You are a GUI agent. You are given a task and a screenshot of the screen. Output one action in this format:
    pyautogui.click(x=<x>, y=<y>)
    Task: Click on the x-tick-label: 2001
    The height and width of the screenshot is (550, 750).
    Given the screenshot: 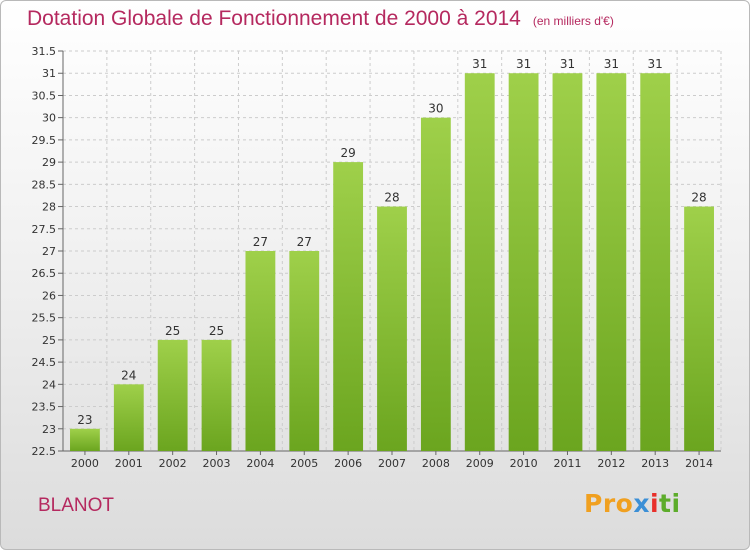 What is the action you would take?
    pyautogui.click(x=129, y=463)
    